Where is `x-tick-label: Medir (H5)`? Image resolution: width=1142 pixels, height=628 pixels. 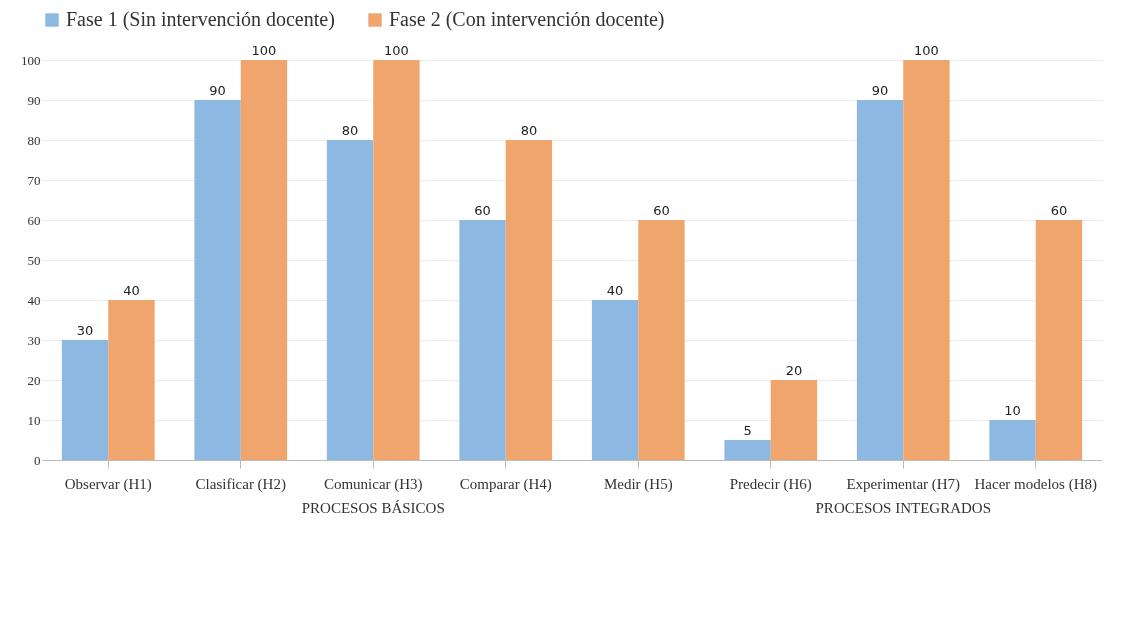 x-tick-label: Medir (H5) is located at coordinates (638, 484).